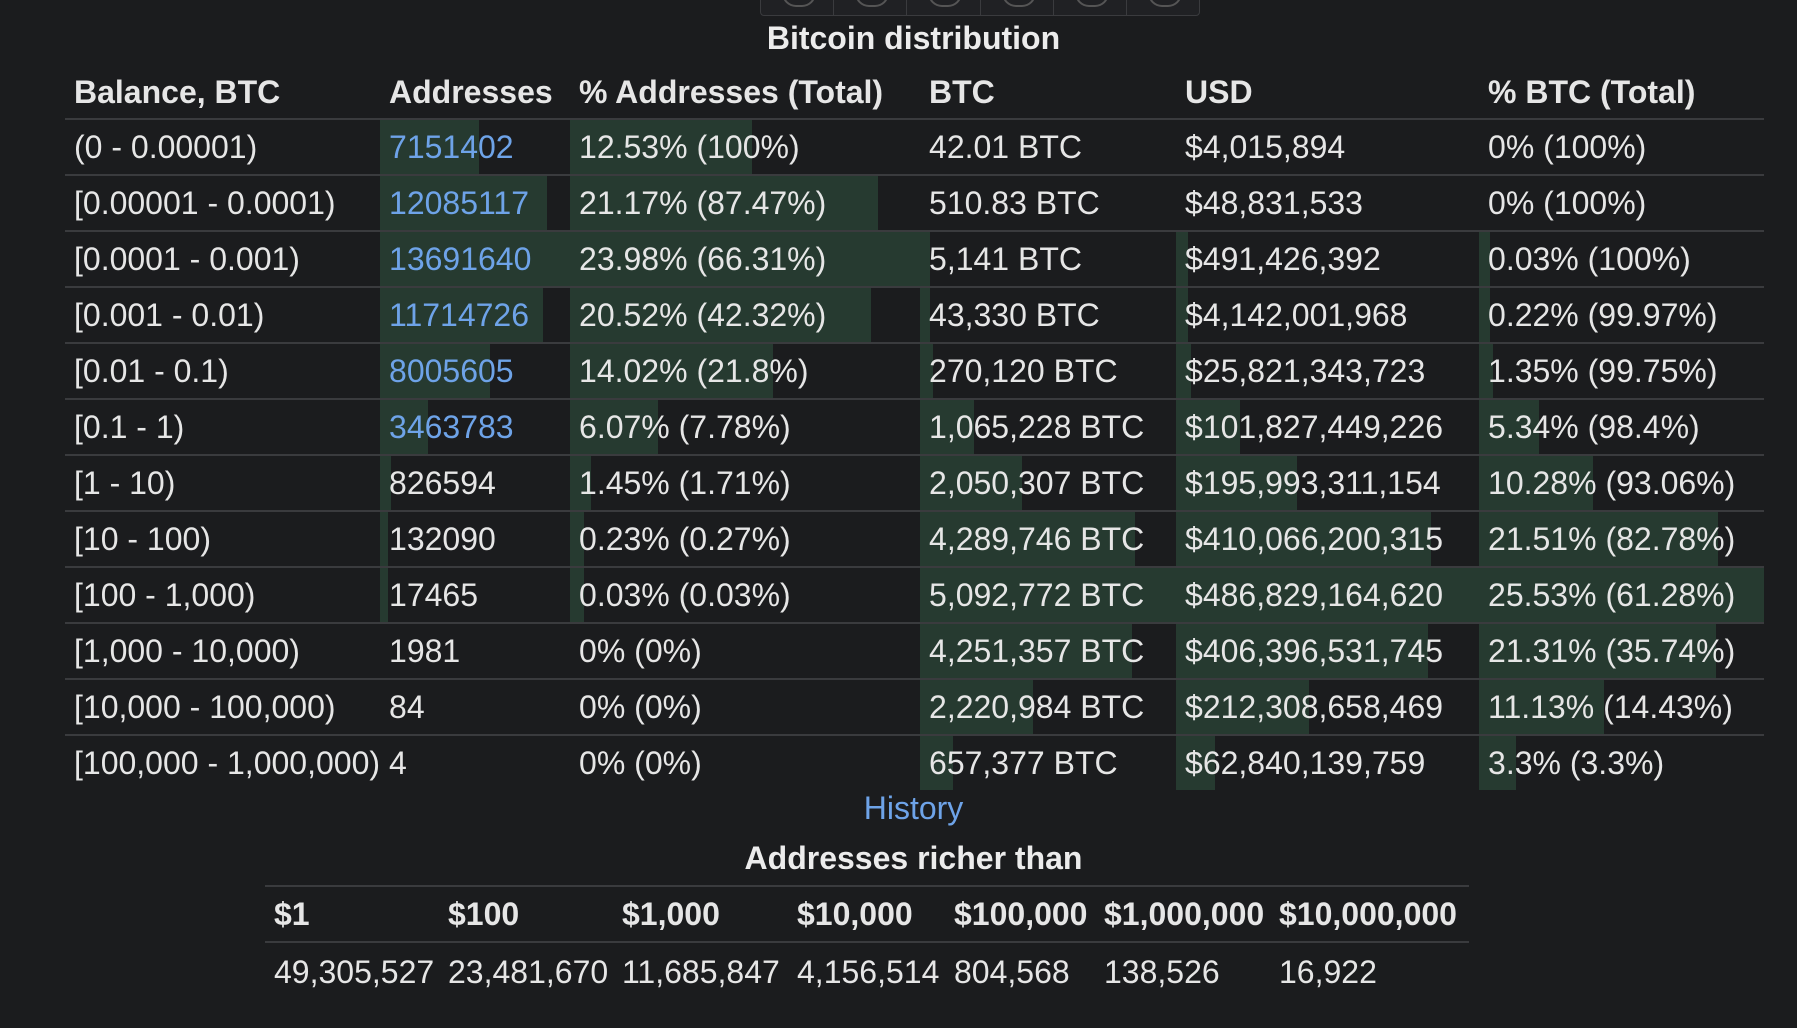 The height and width of the screenshot is (1028, 1797). Describe the element at coordinates (694, 370) in the screenshot. I see `pct-addresses-text: 14.02% (21.8%)` at that location.